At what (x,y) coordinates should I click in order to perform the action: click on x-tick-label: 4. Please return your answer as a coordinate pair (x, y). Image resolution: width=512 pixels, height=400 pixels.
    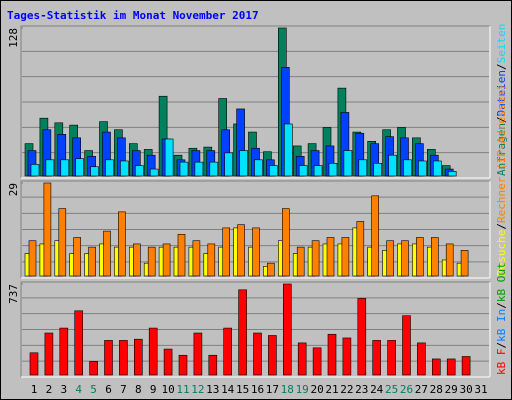
    Looking at the image, I should click on (78, 389).